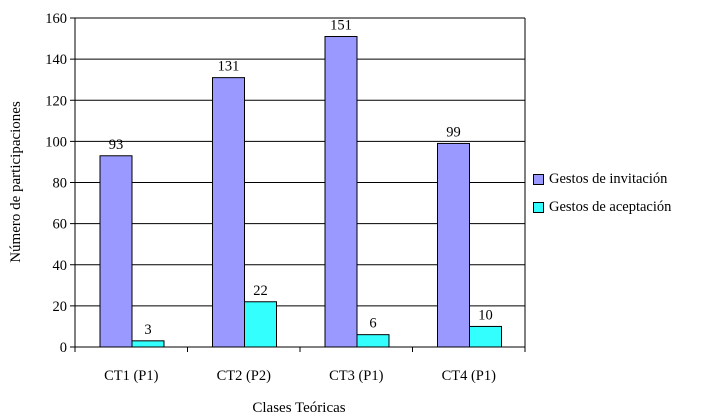 This screenshot has height=415, width=714. What do you see at coordinates (341, 26) in the screenshot?
I see `data-label: 151` at bounding box center [341, 26].